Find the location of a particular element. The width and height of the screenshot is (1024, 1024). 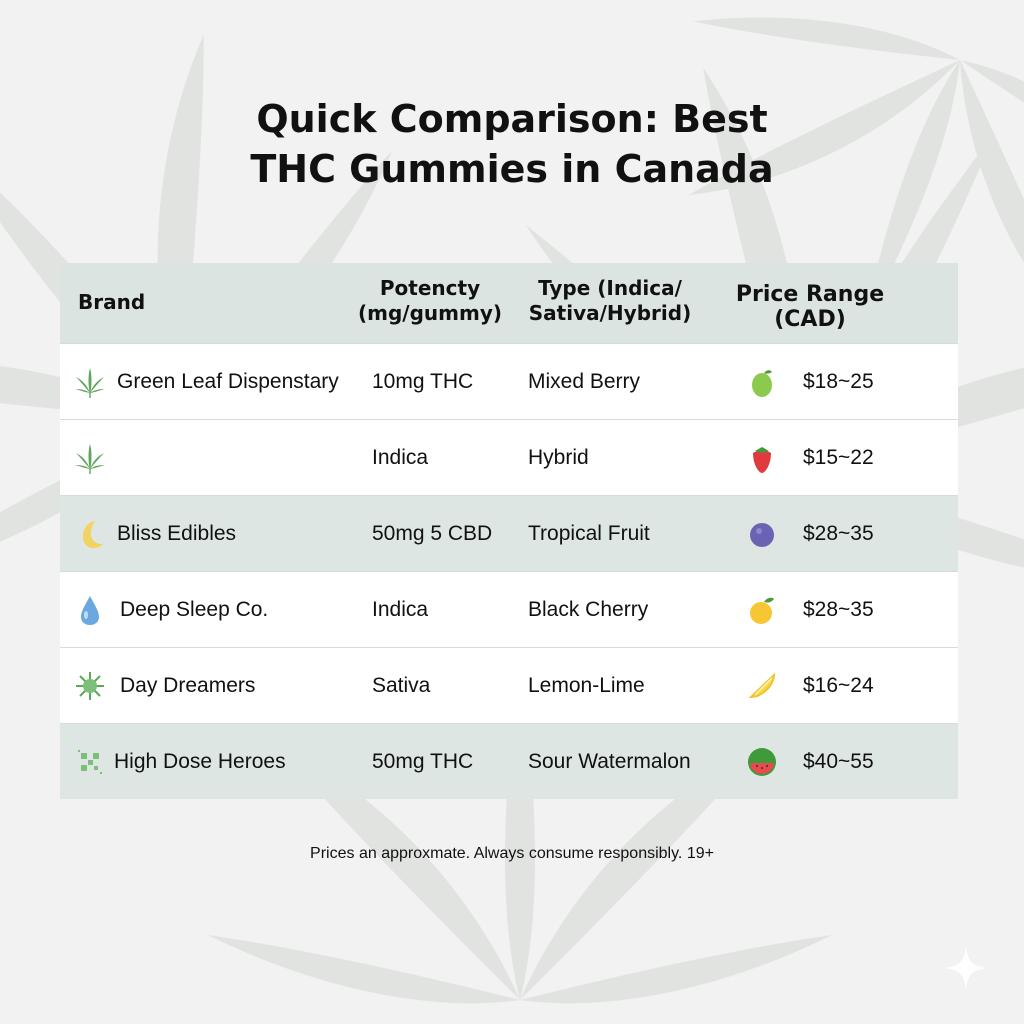

header-potency: Potencty (mg/gummy) is located at coordinates (429, 300).